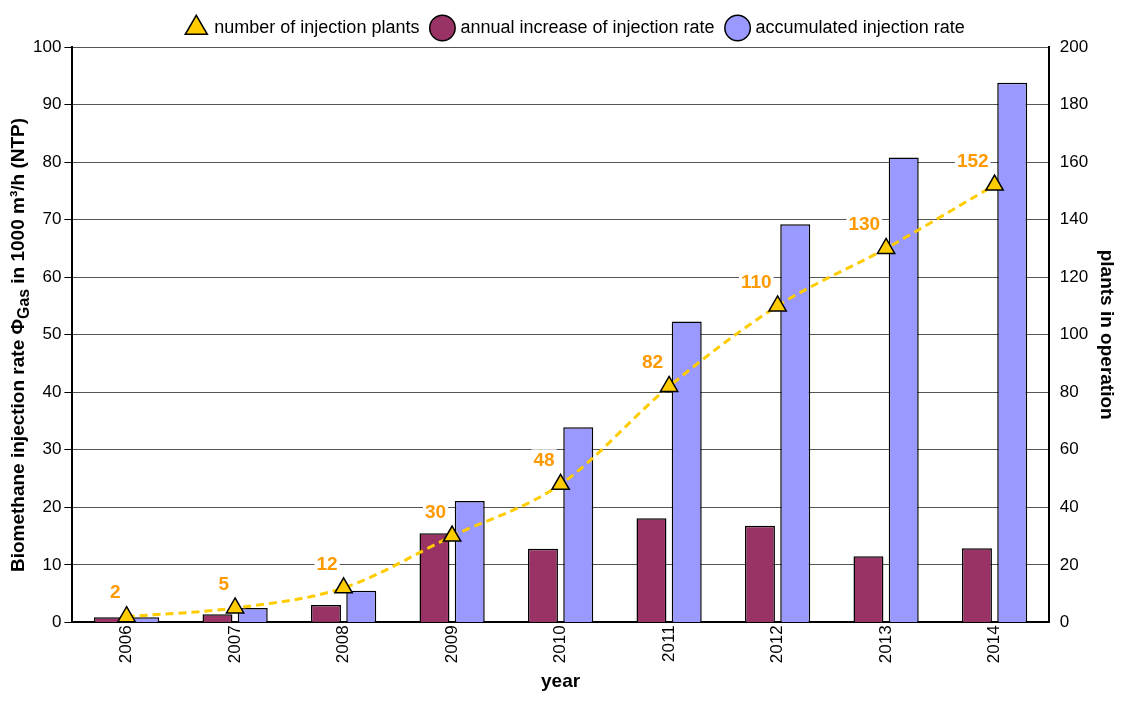 This screenshot has height=702, width=1132. I want to click on y-tick-label: 50, so click(52, 334).